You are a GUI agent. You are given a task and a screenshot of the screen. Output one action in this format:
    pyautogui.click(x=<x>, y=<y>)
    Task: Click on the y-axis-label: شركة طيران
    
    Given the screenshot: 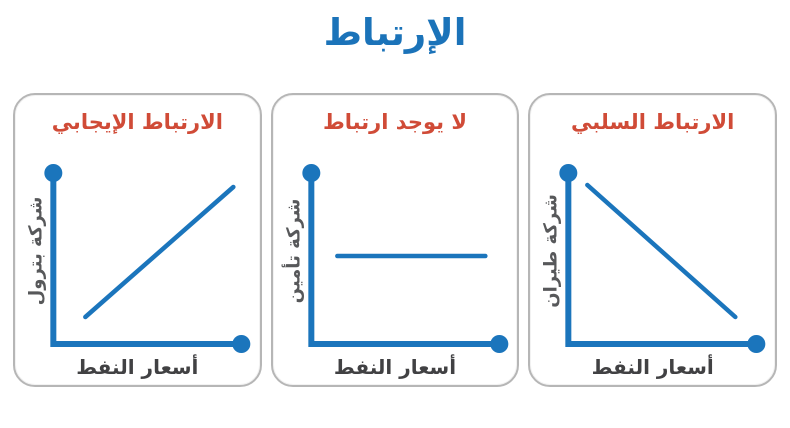 What is the action you would take?
    pyautogui.click(x=551, y=250)
    